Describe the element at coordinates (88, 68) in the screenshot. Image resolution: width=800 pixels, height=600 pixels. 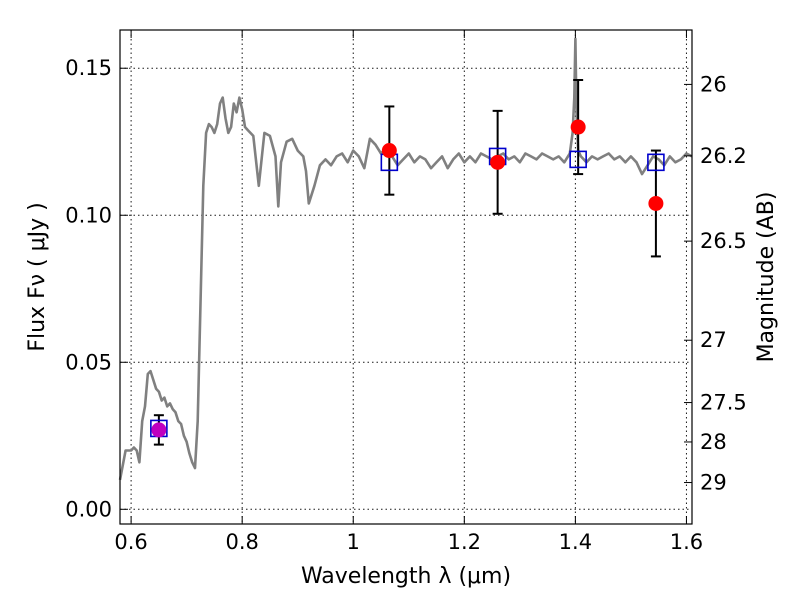
I see `y-tick-label: 0.15` at that location.